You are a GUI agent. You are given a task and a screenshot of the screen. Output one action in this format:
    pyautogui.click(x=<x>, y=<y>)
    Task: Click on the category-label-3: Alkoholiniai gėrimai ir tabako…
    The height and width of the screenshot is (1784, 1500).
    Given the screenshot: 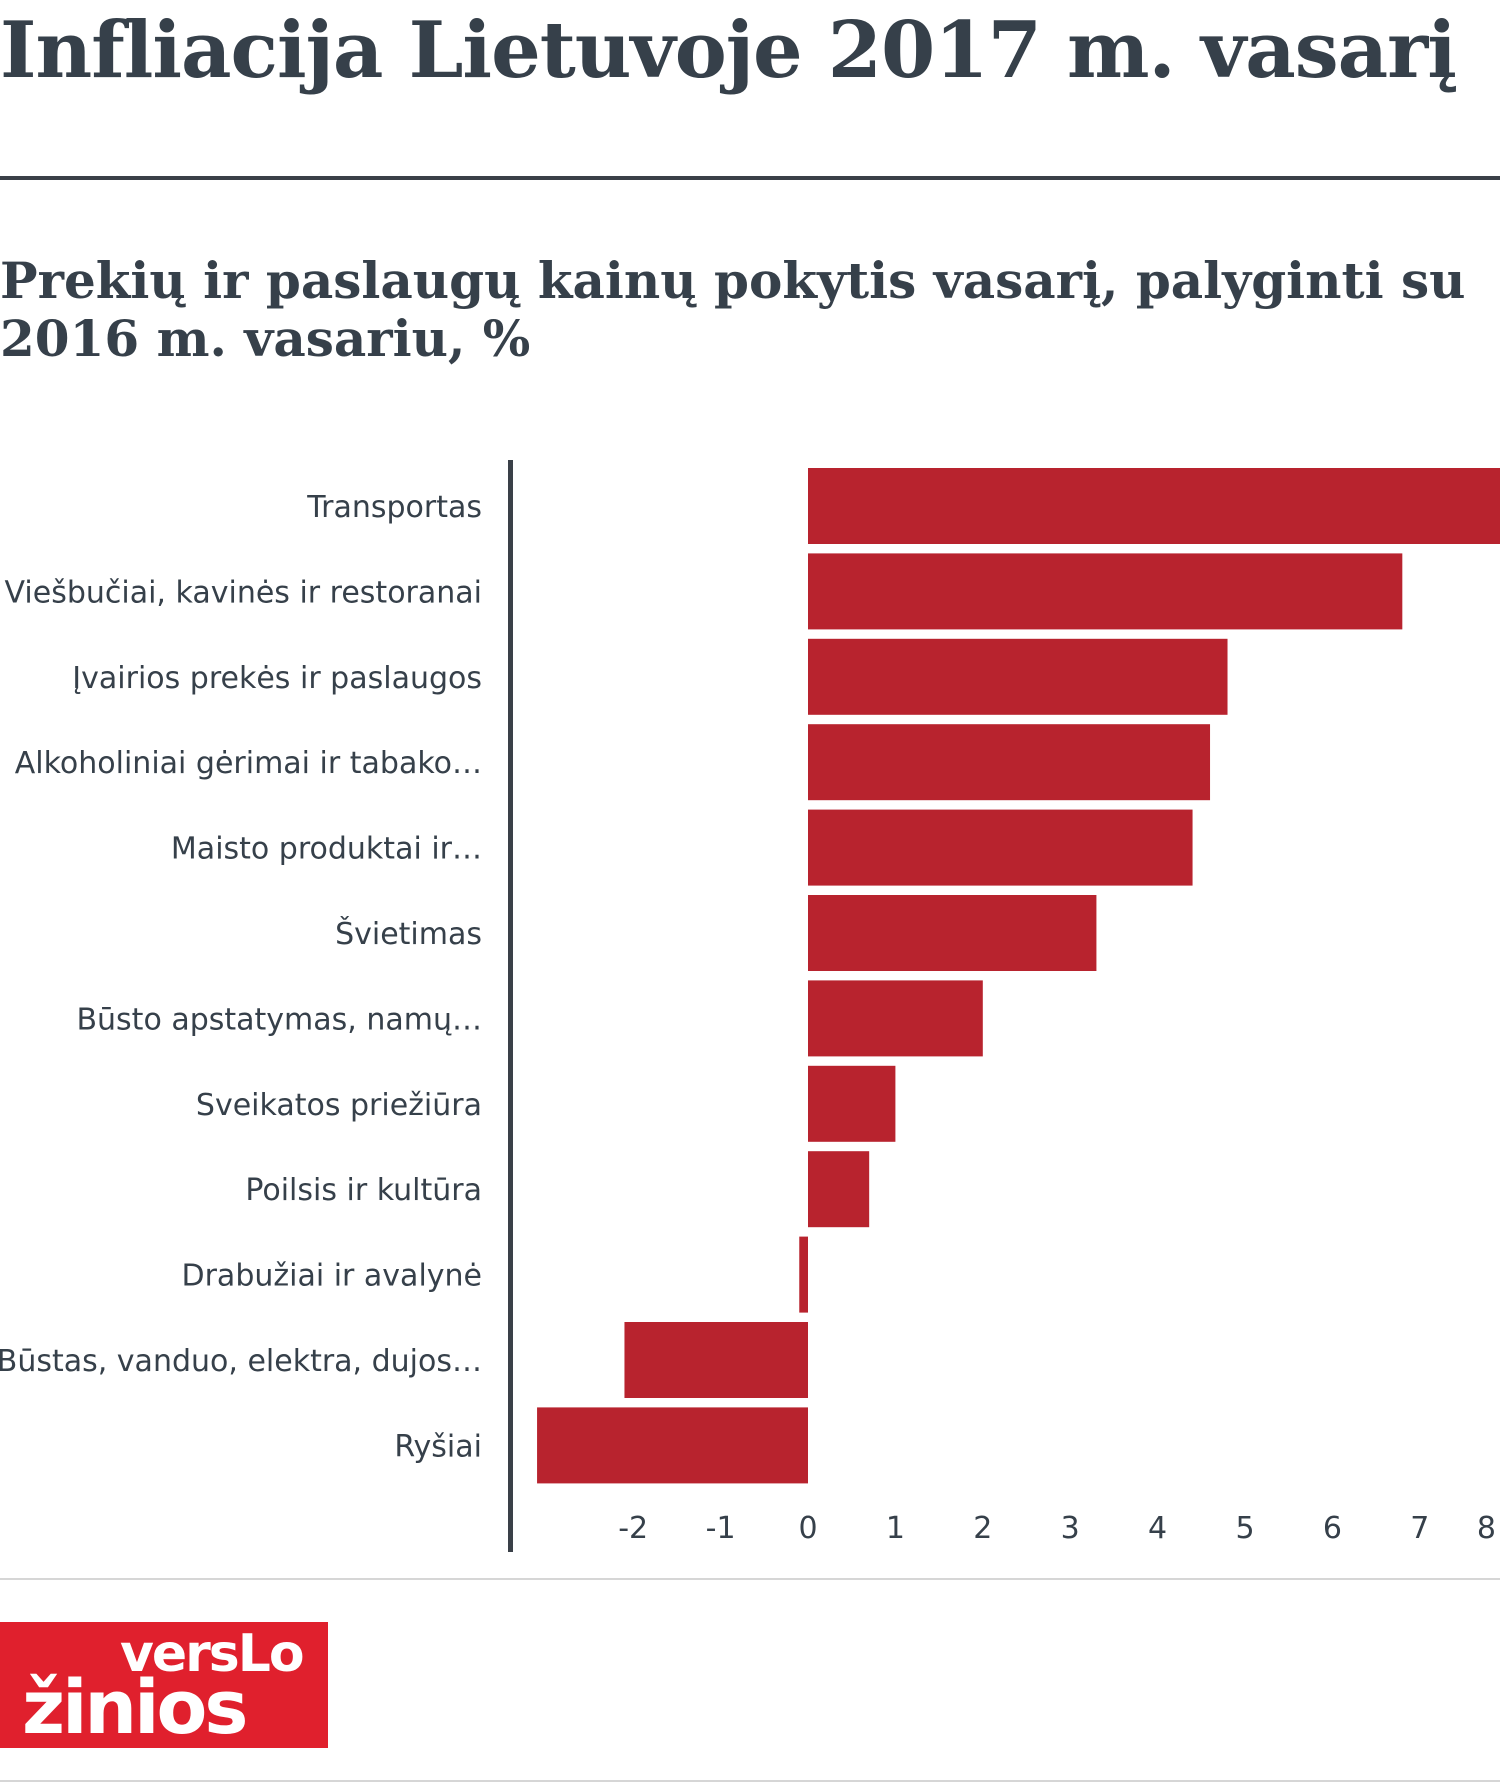 What is the action you would take?
    pyautogui.click(x=248, y=763)
    